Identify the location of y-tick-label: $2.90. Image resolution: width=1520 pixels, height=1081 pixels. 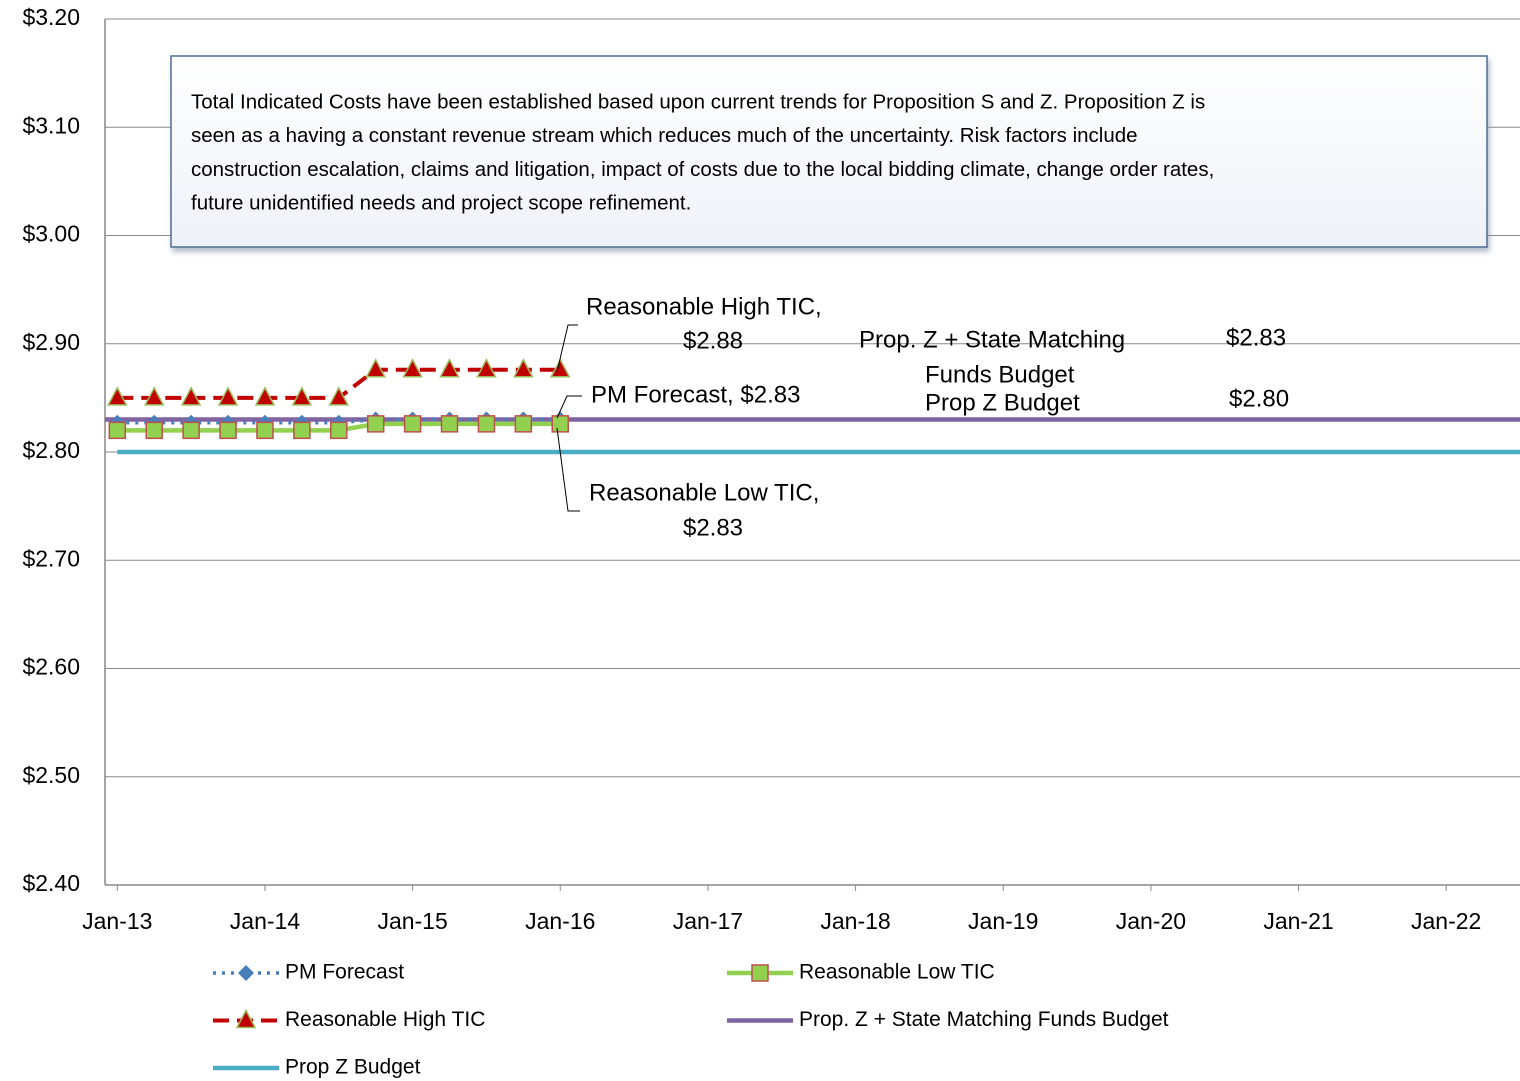
(51, 342).